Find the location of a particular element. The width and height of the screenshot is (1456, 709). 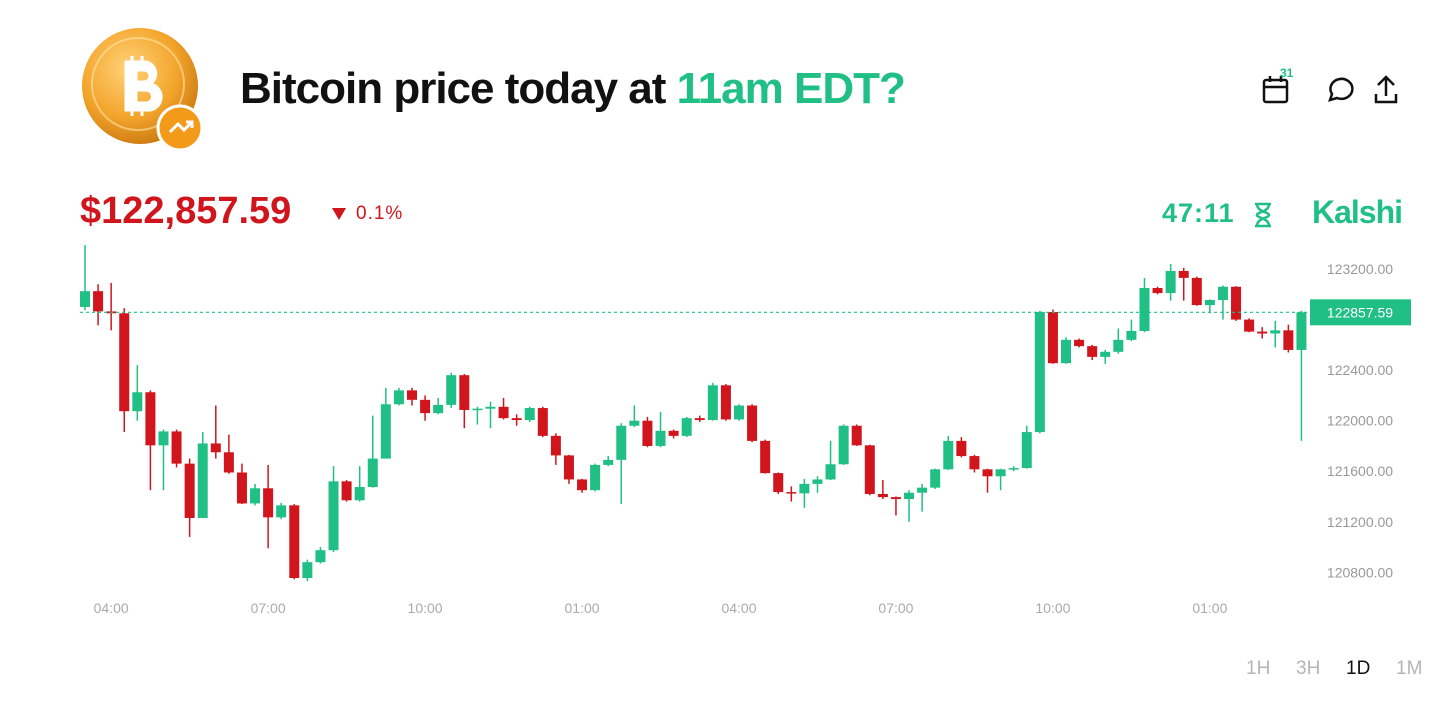

current-price: $122,857.59 is located at coordinates (186, 211).